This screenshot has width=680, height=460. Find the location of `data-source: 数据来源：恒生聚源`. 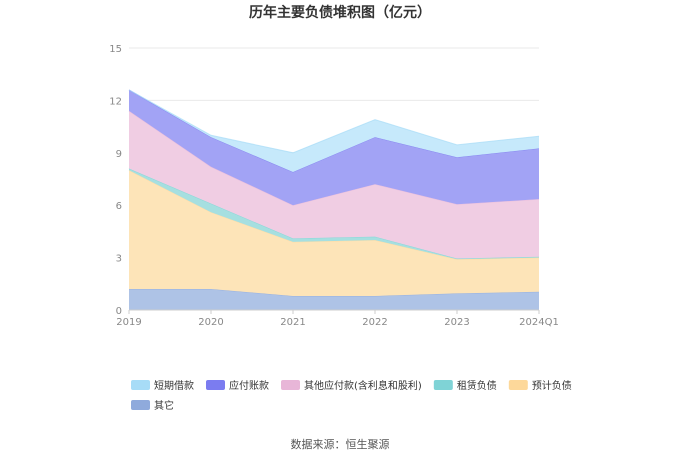

data-source: 数据来源：恒生聚源 is located at coordinates (340, 444).